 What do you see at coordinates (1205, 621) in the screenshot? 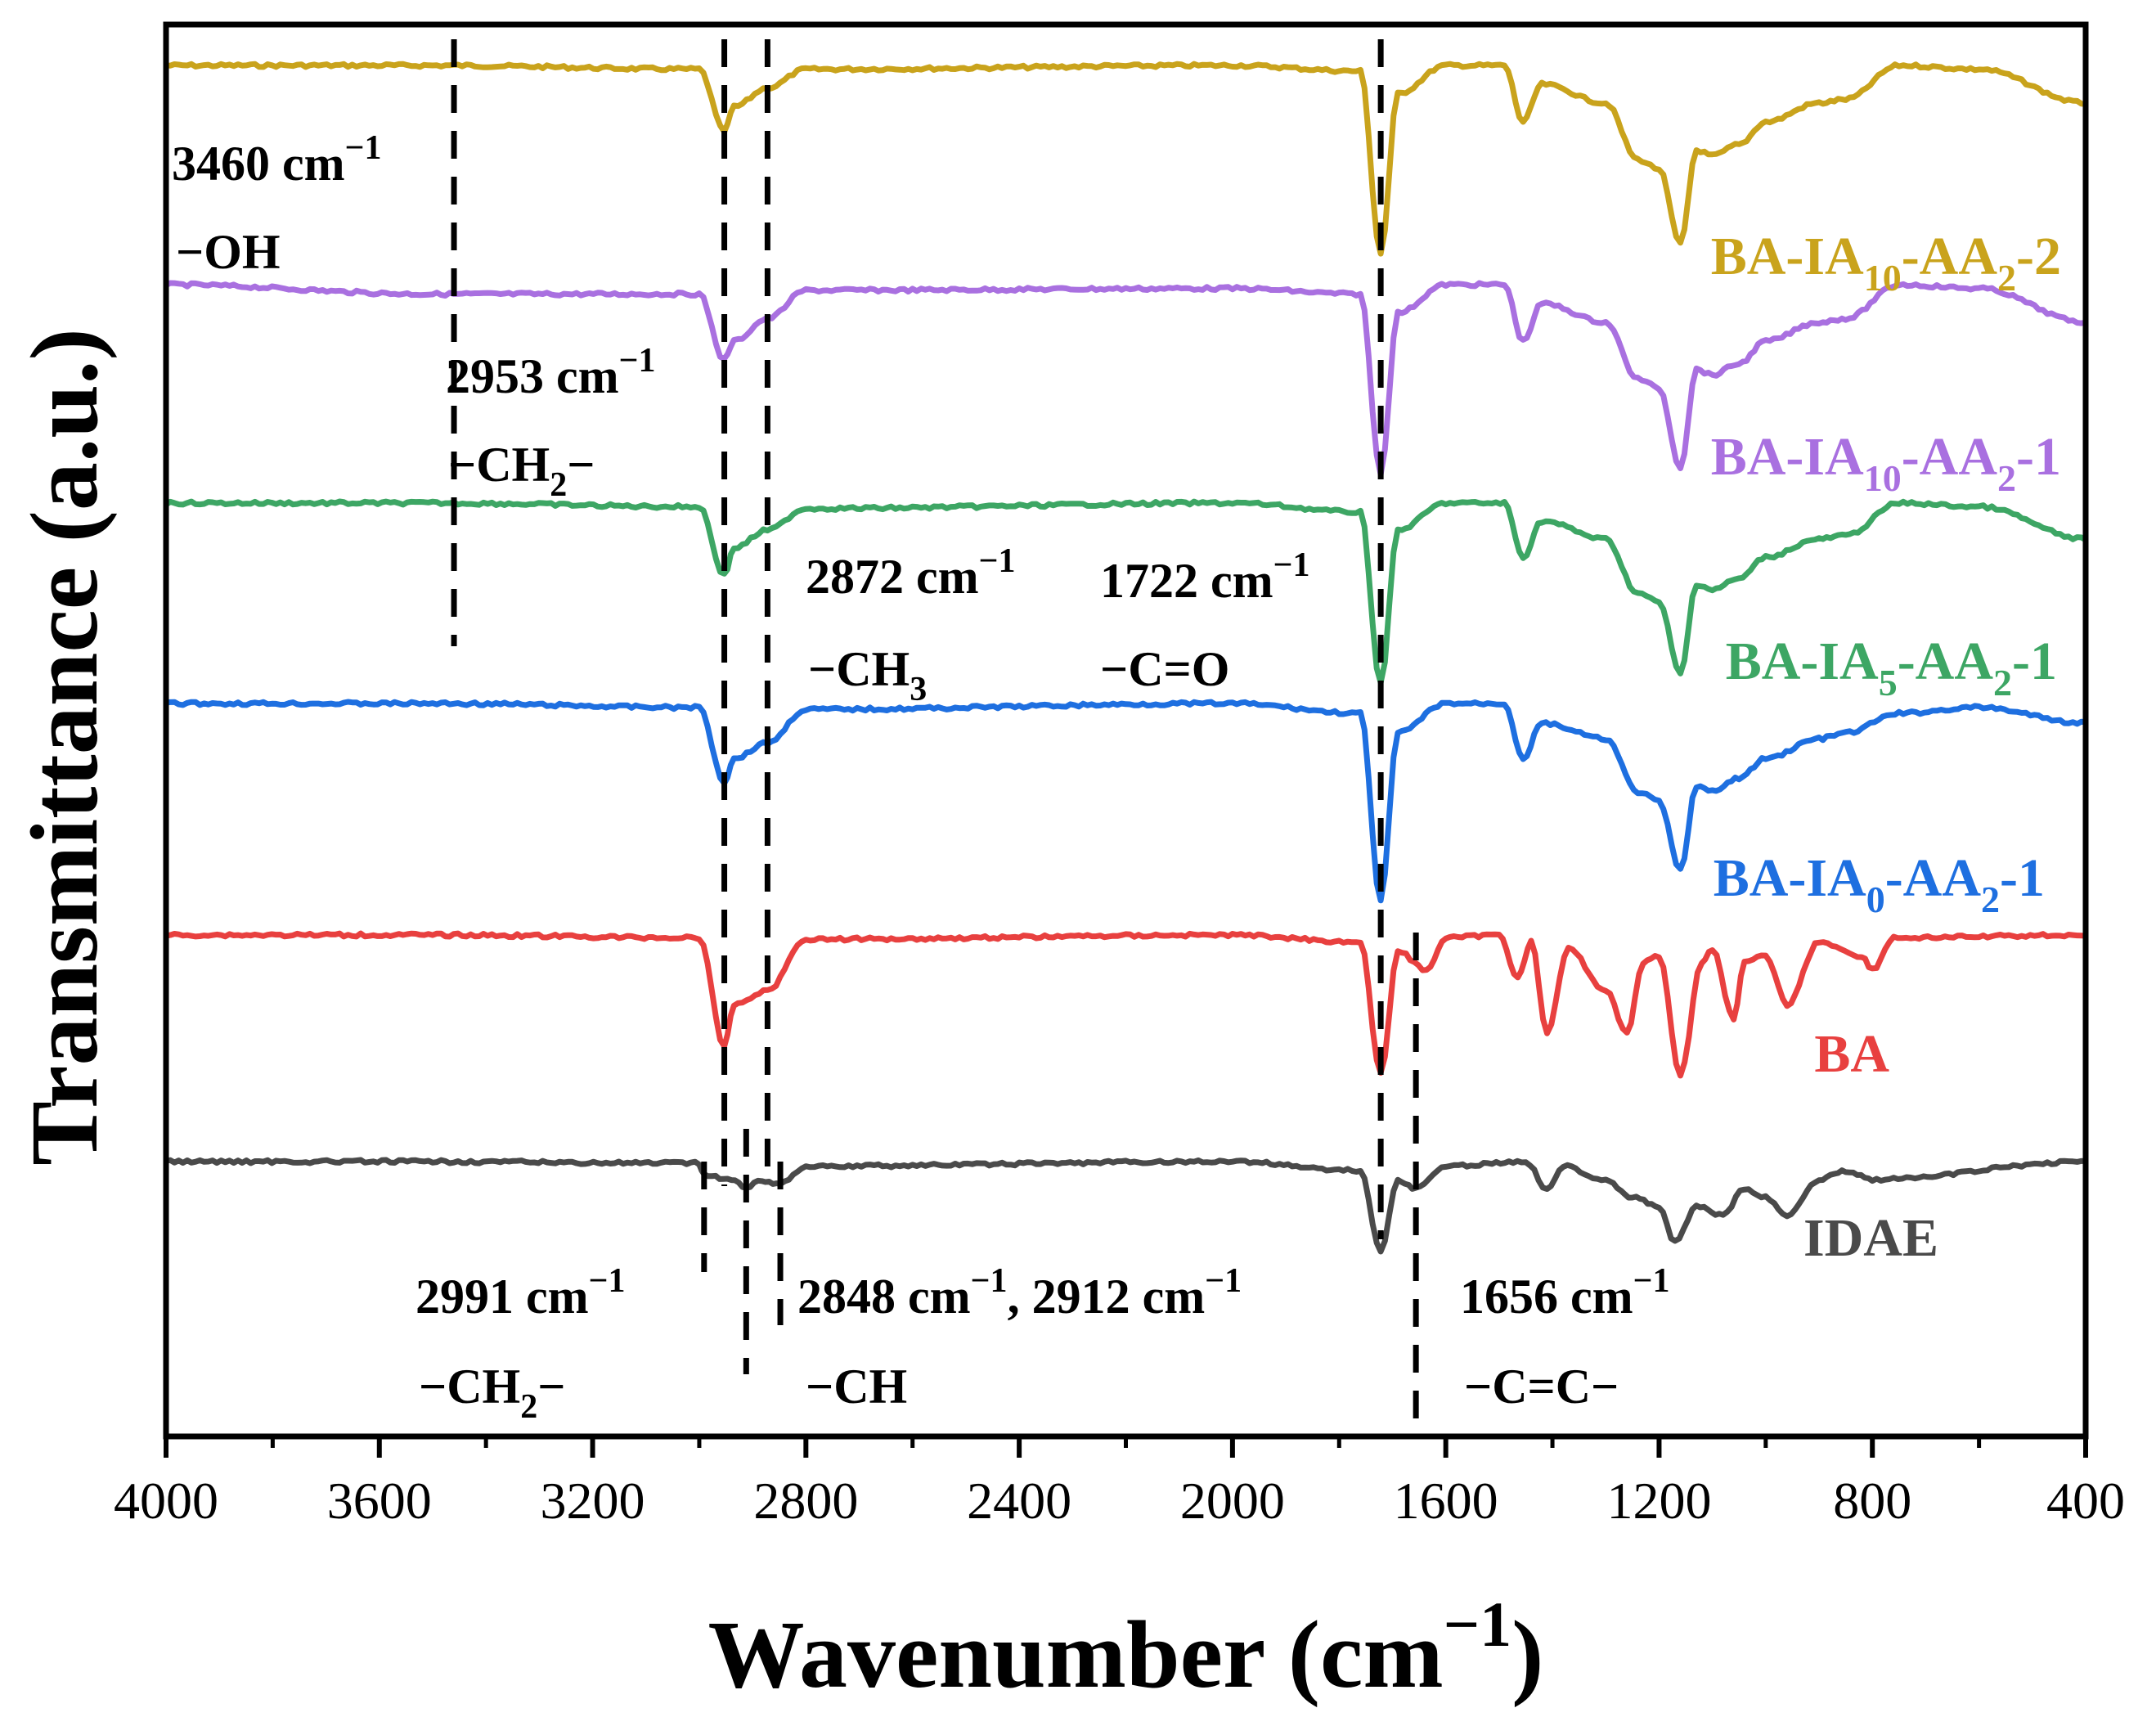
I see `annotation-1722: 1722 cm−1 −C=O` at bounding box center [1205, 621].